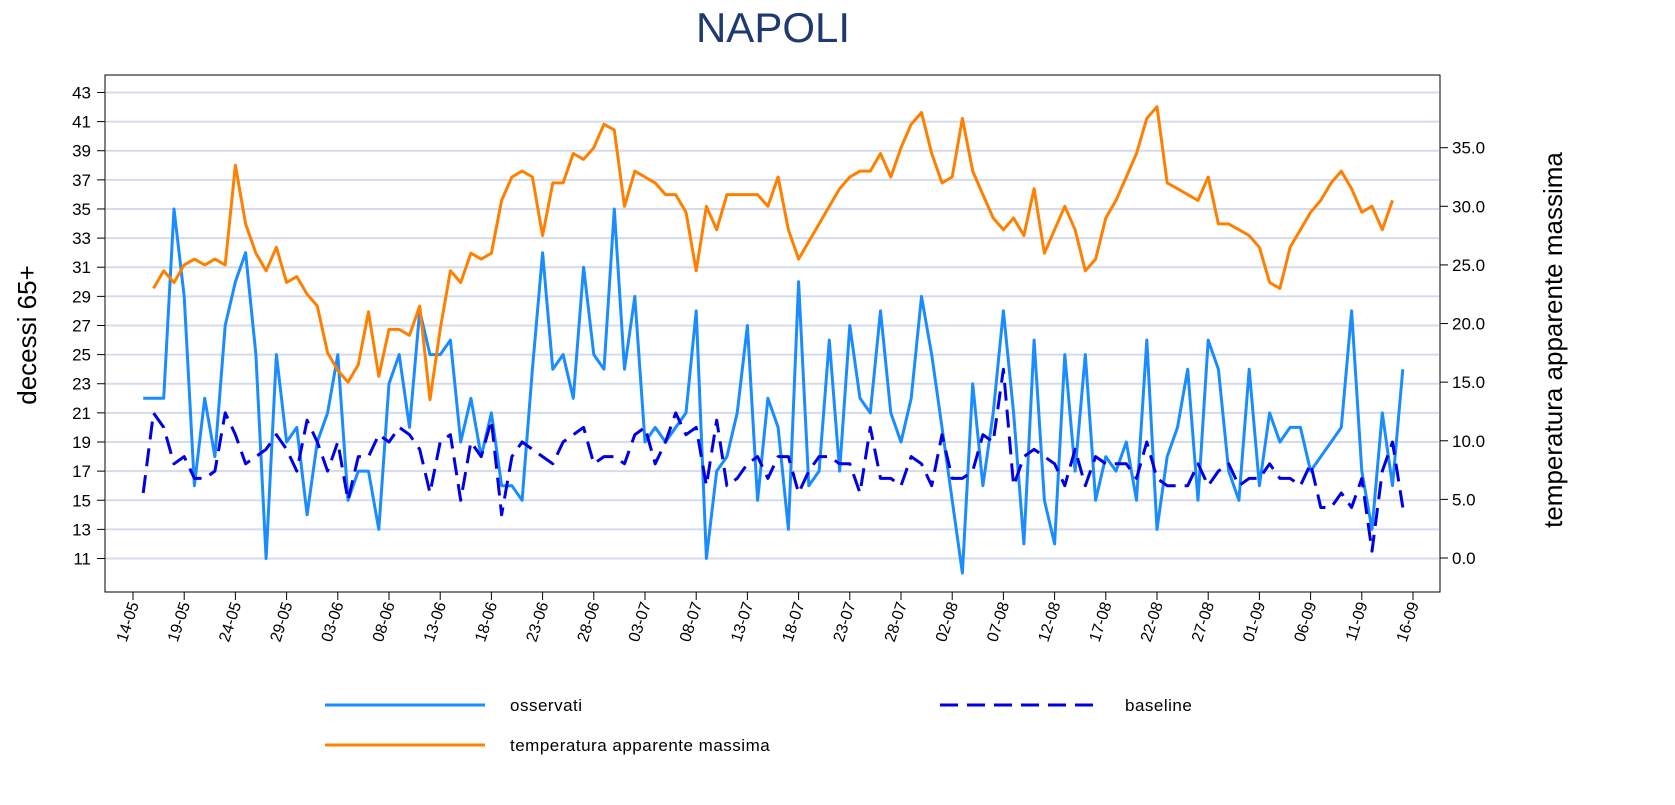 This screenshot has height=805, width=1675. I want to click on x-tick-label: 29-05, so click(282, 622).